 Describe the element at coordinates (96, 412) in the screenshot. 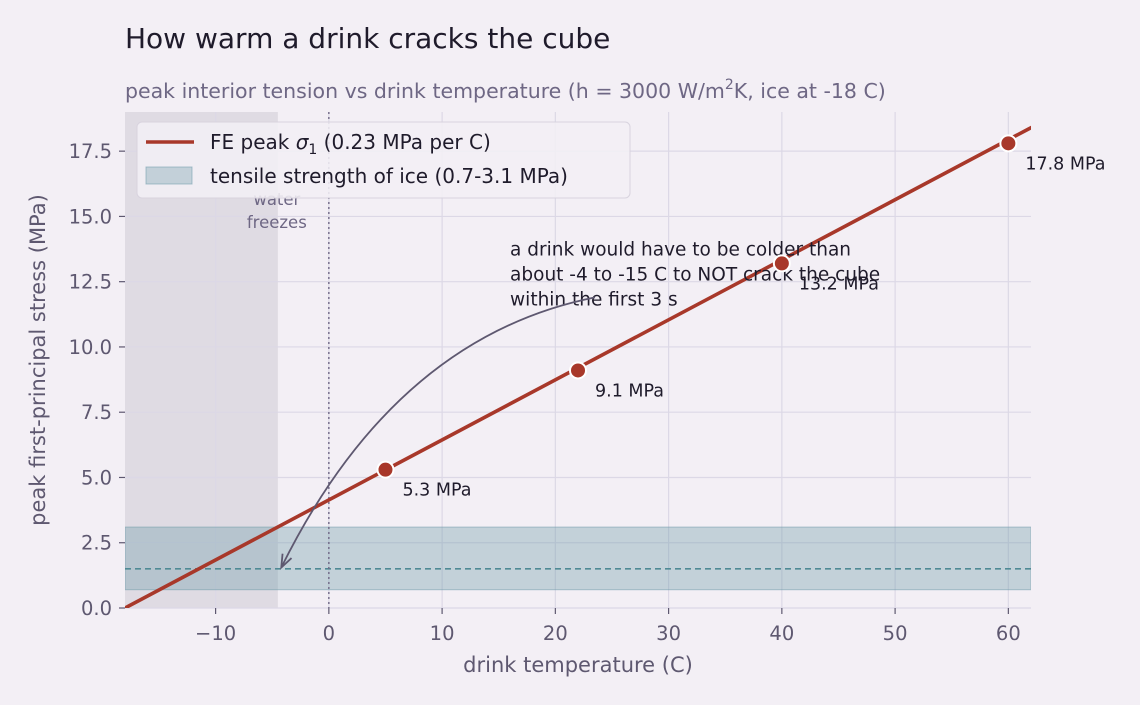

I see `y-tick-label: 7.5` at that location.